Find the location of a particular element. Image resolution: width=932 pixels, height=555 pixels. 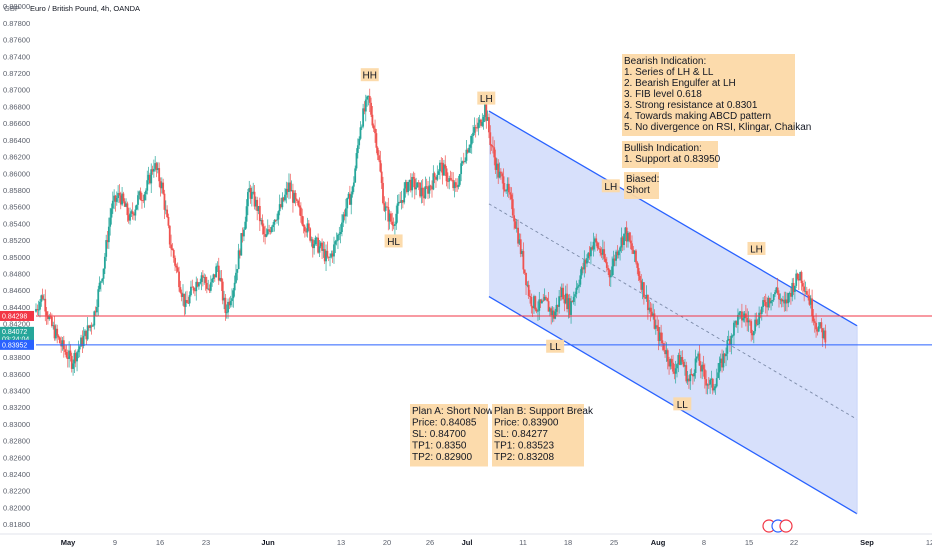

bias-note-box is located at coordinates (641, 185).